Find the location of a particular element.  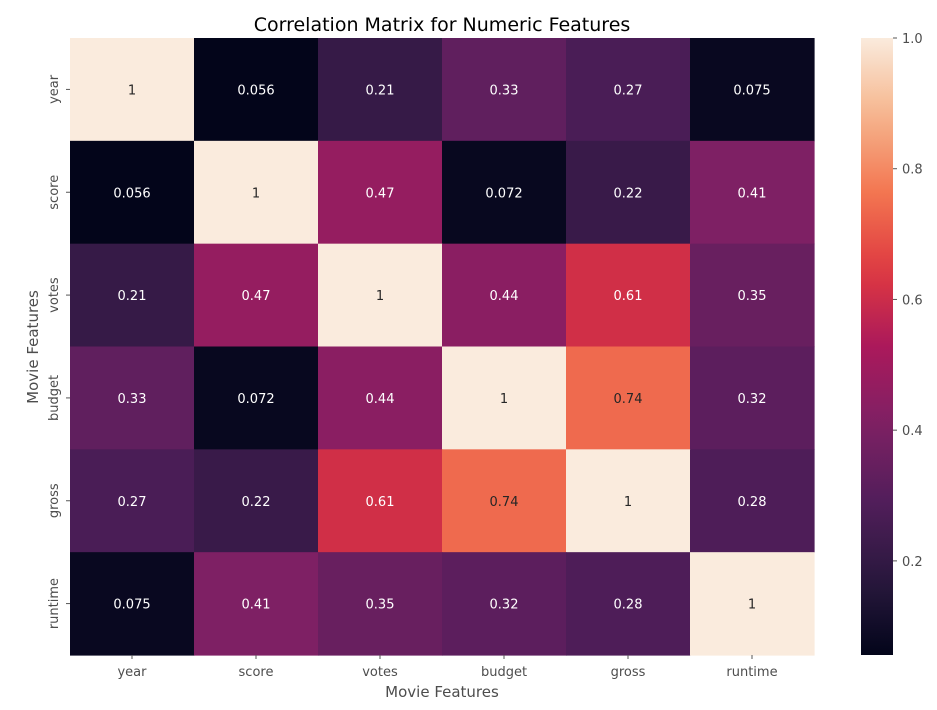

y-tick-label: score is located at coordinates (54, 192).